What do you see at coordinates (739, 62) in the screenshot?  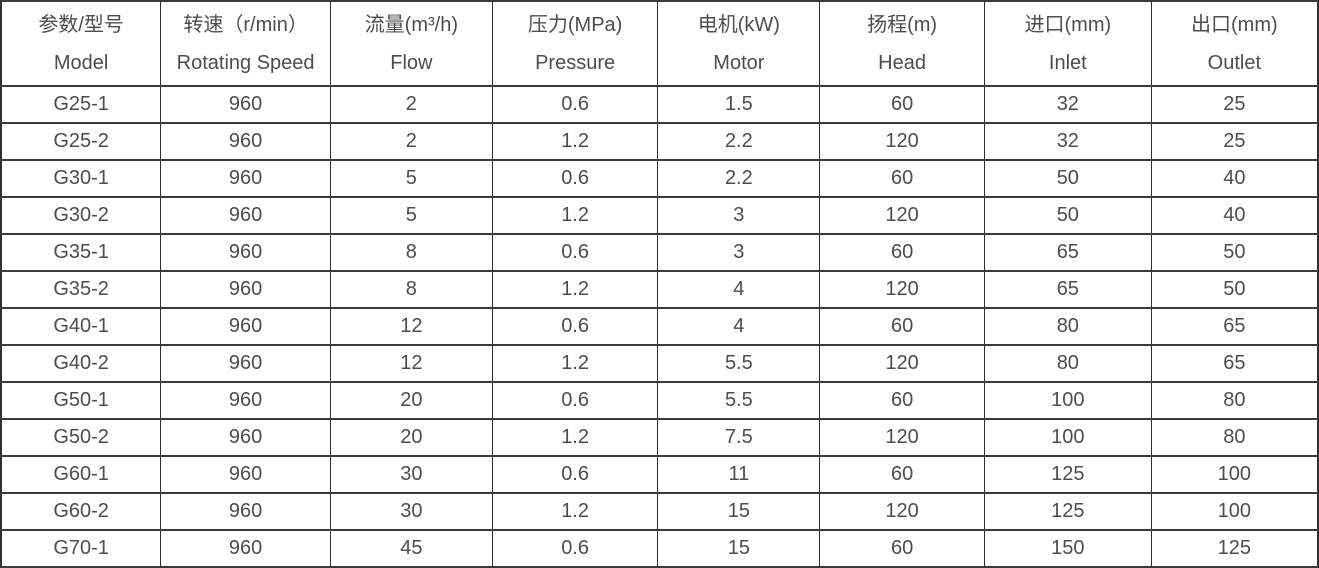 I see `column-header-en: Motor` at bounding box center [739, 62].